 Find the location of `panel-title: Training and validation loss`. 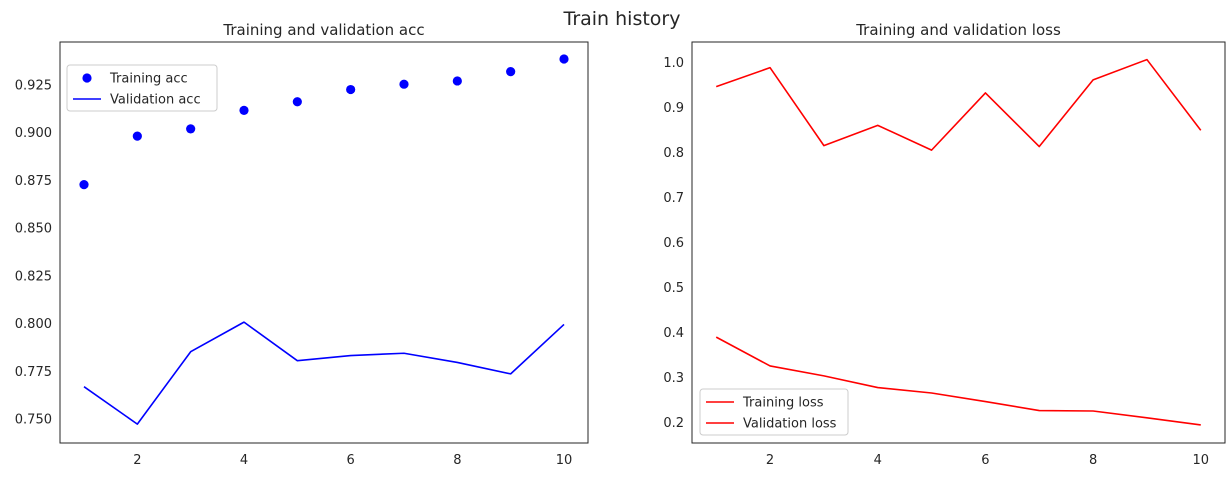

panel-title: Training and validation loss is located at coordinates (958, 30).